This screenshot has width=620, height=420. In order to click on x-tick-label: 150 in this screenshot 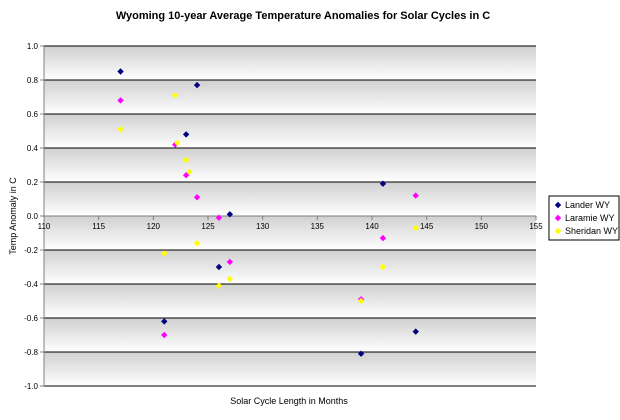, I will do `click(482, 226)`.